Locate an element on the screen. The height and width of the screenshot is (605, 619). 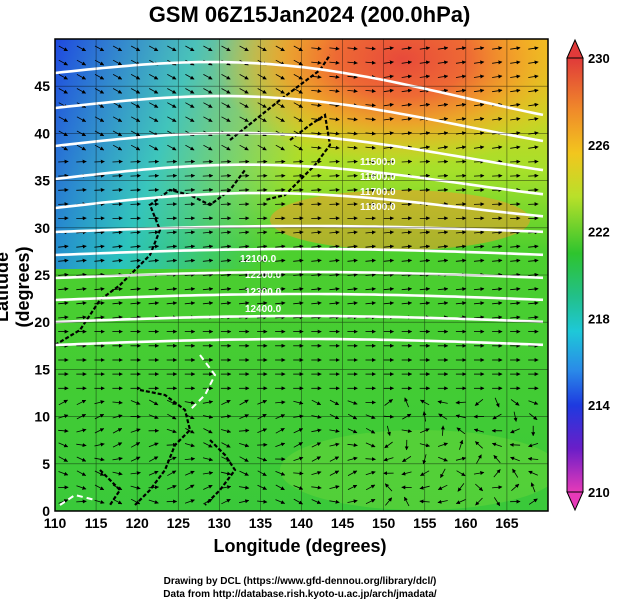
page-title: GSM 06Z15Jan2024 (200.0hPa) is located at coordinates (309, 14).